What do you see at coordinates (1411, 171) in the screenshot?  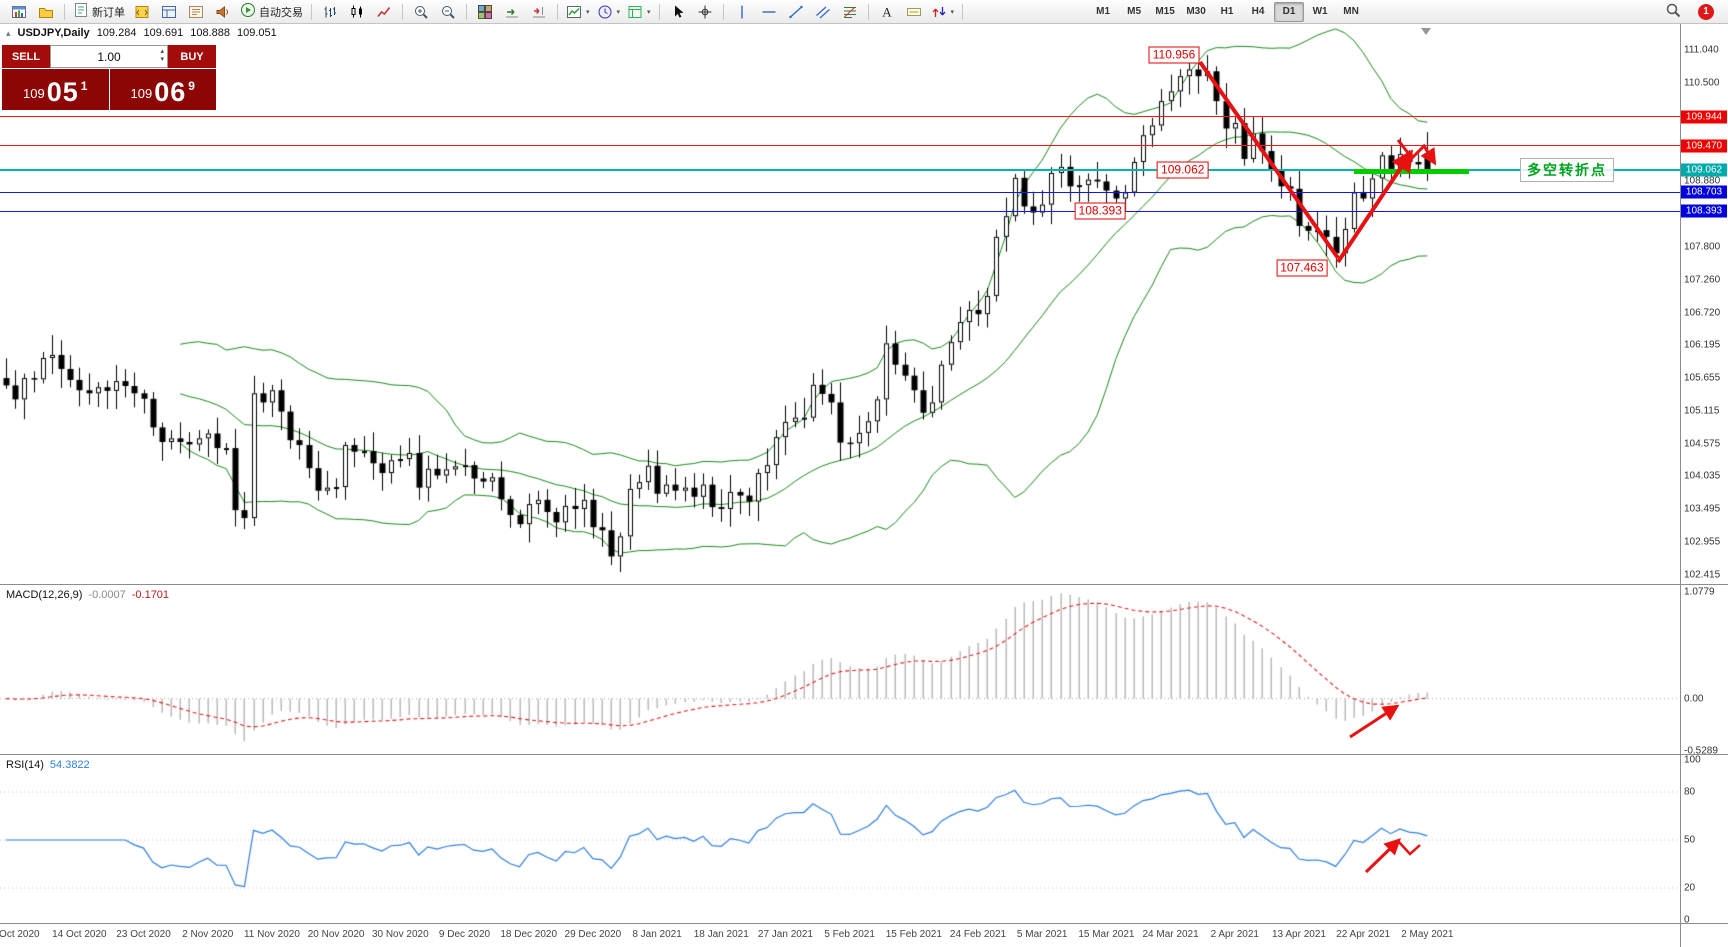 I see `bullish-support-segment` at bounding box center [1411, 171].